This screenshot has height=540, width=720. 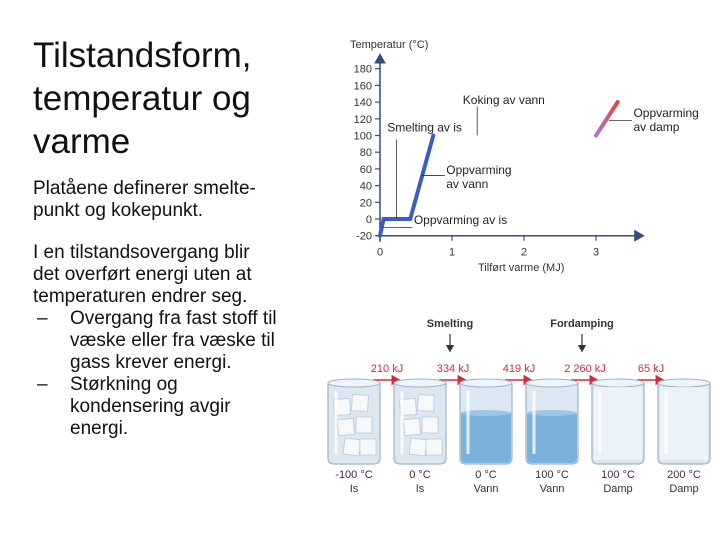 What do you see at coordinates (366, 170) in the screenshot?
I see `y-tick-label: 60` at bounding box center [366, 170].